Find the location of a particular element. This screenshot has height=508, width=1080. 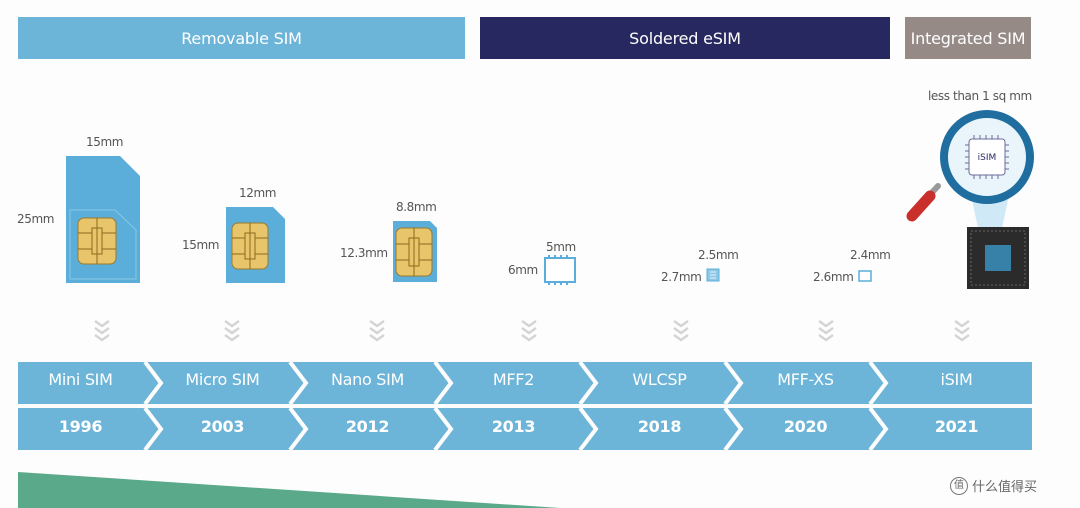

timeline-name-mff2: MFF2 is located at coordinates (513, 379).